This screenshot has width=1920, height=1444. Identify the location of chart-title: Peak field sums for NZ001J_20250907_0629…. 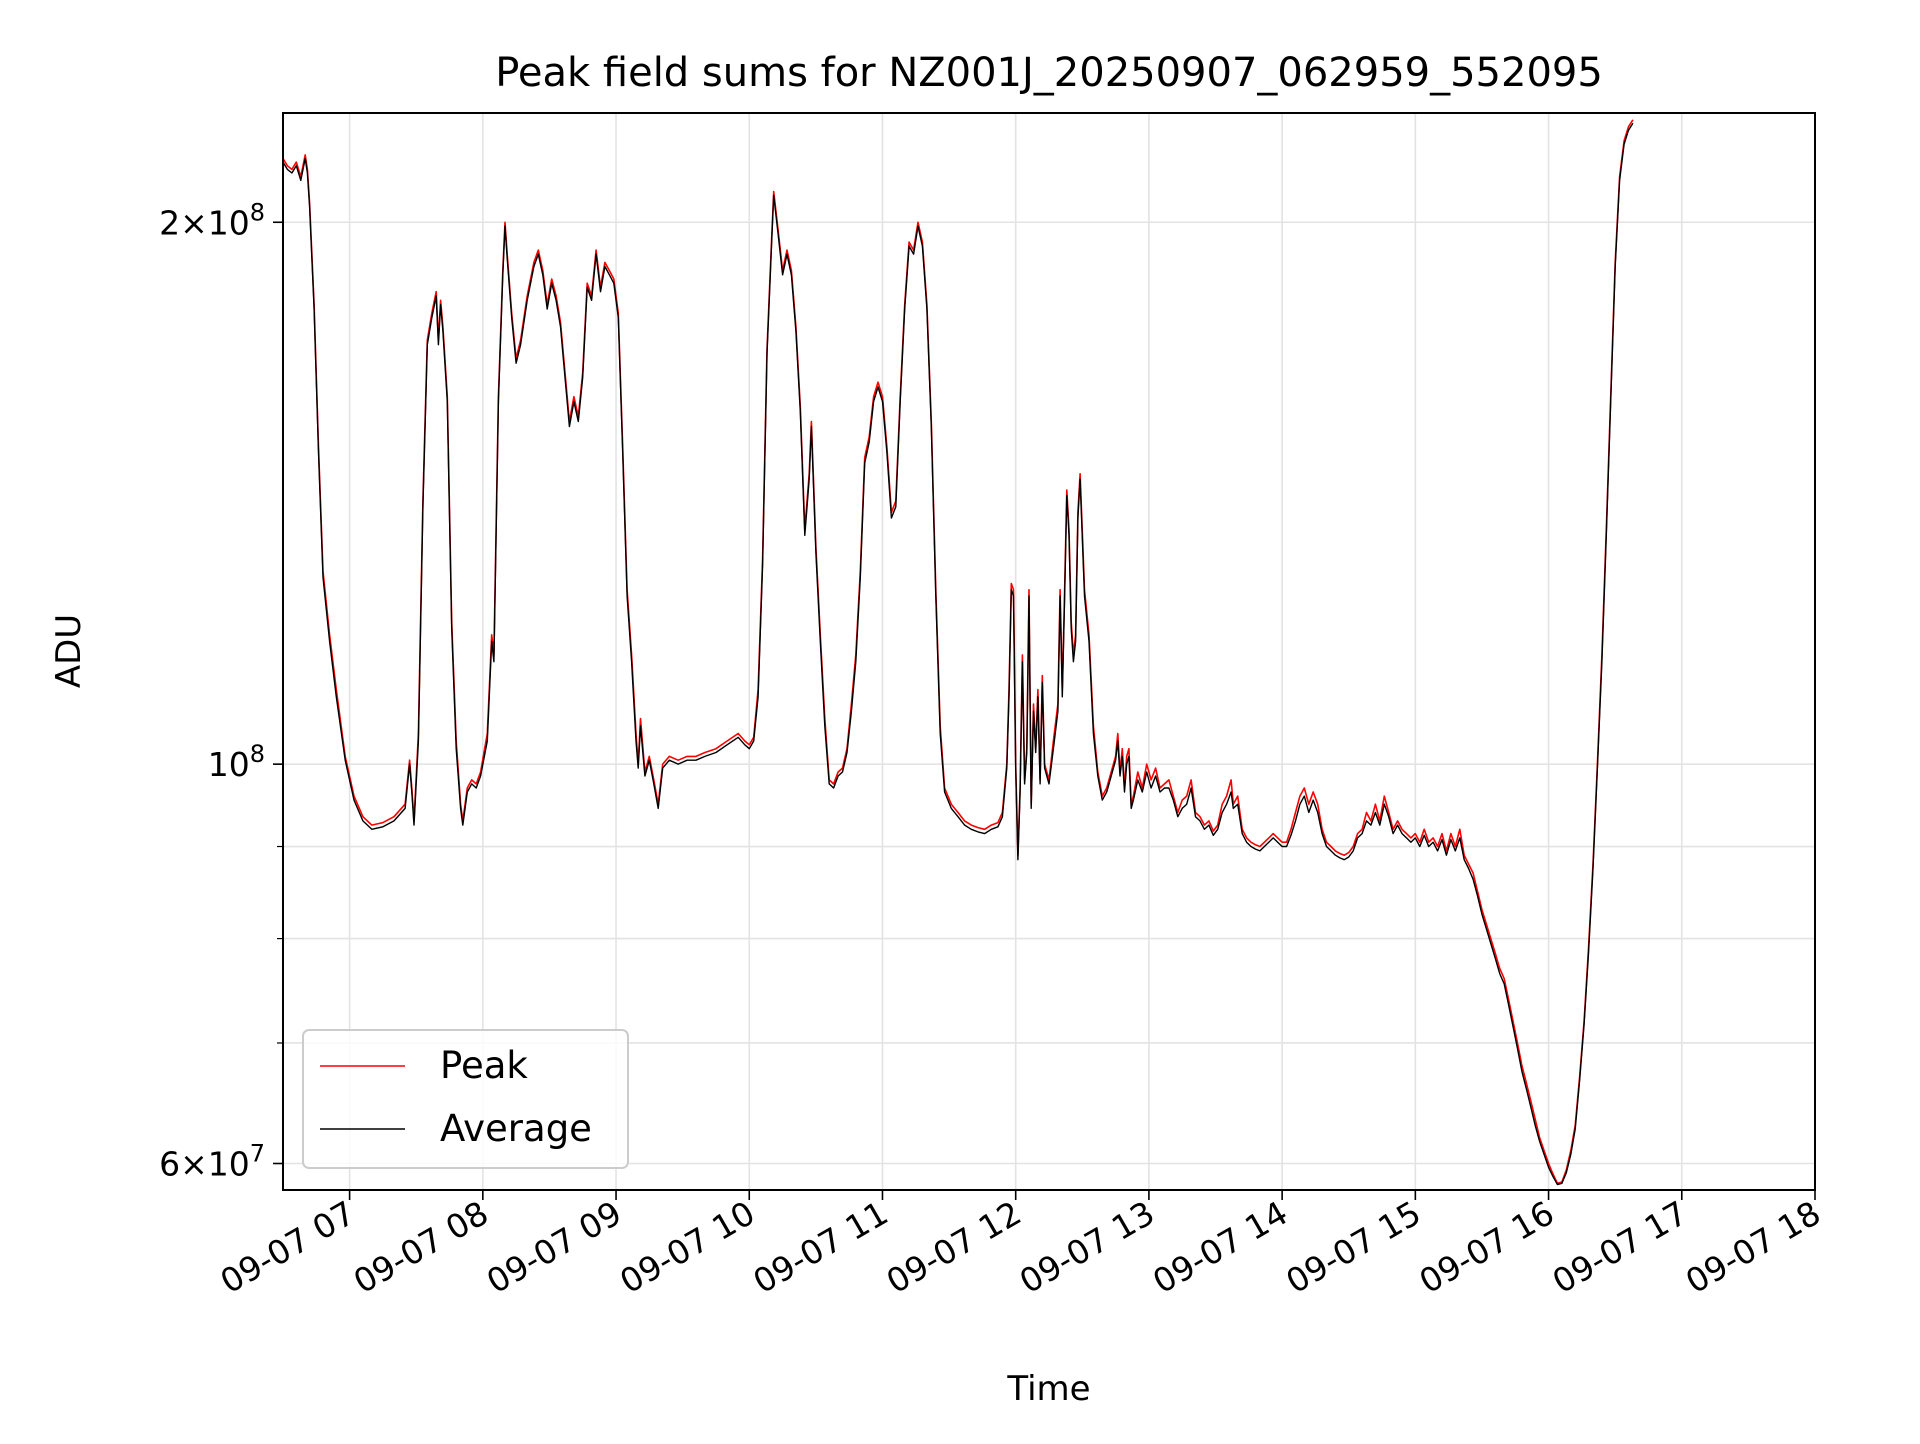
(1049, 73).